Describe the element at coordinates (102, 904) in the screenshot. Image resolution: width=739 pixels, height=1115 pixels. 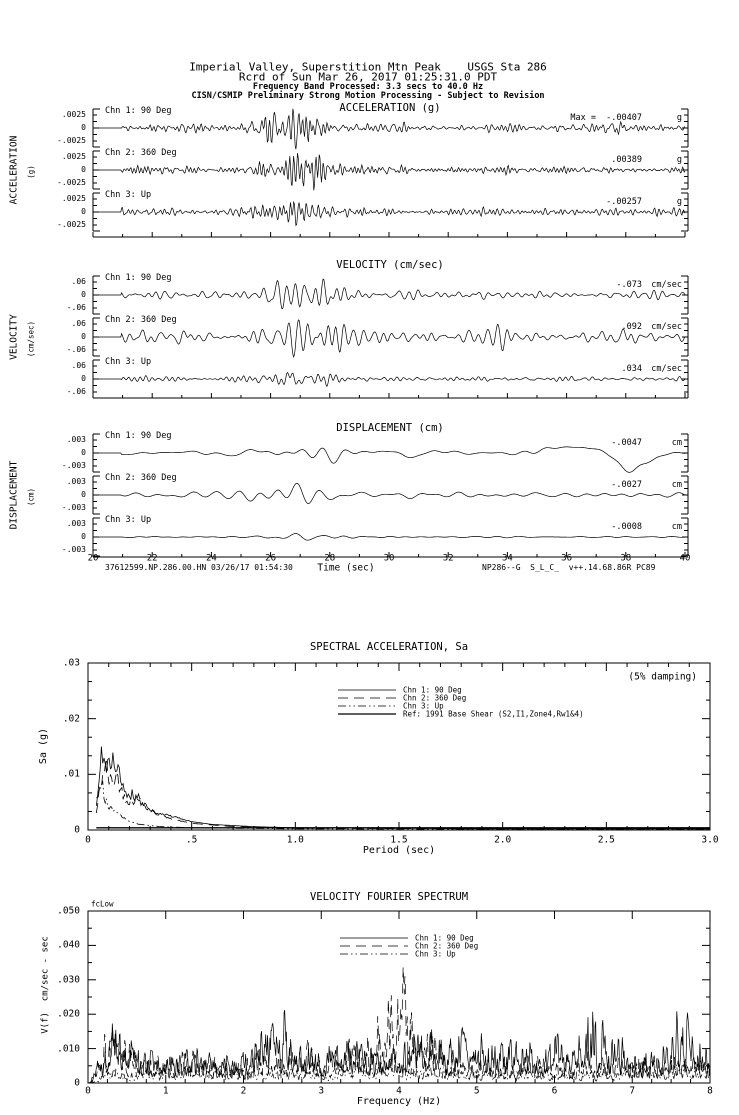
I see `corner-frequency-marker: fcLow` at that location.